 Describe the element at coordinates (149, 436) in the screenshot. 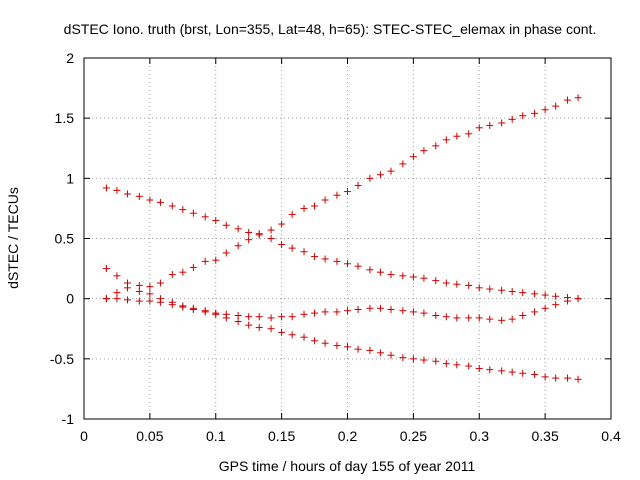

I see `x-tick-label: 0.05` at that location.